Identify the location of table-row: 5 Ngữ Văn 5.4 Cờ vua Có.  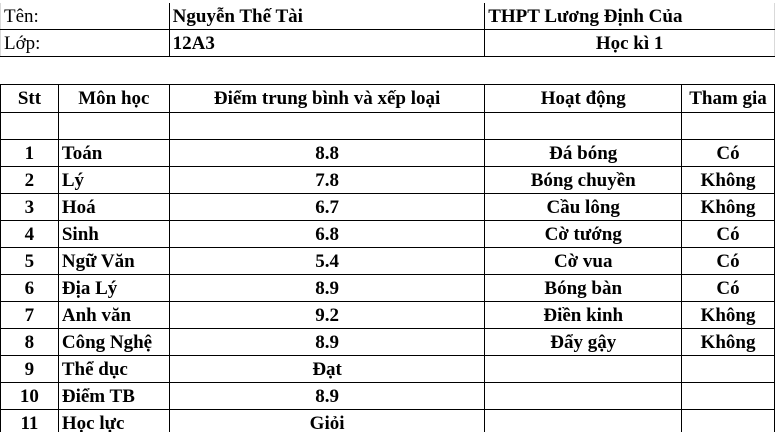
(387, 261).